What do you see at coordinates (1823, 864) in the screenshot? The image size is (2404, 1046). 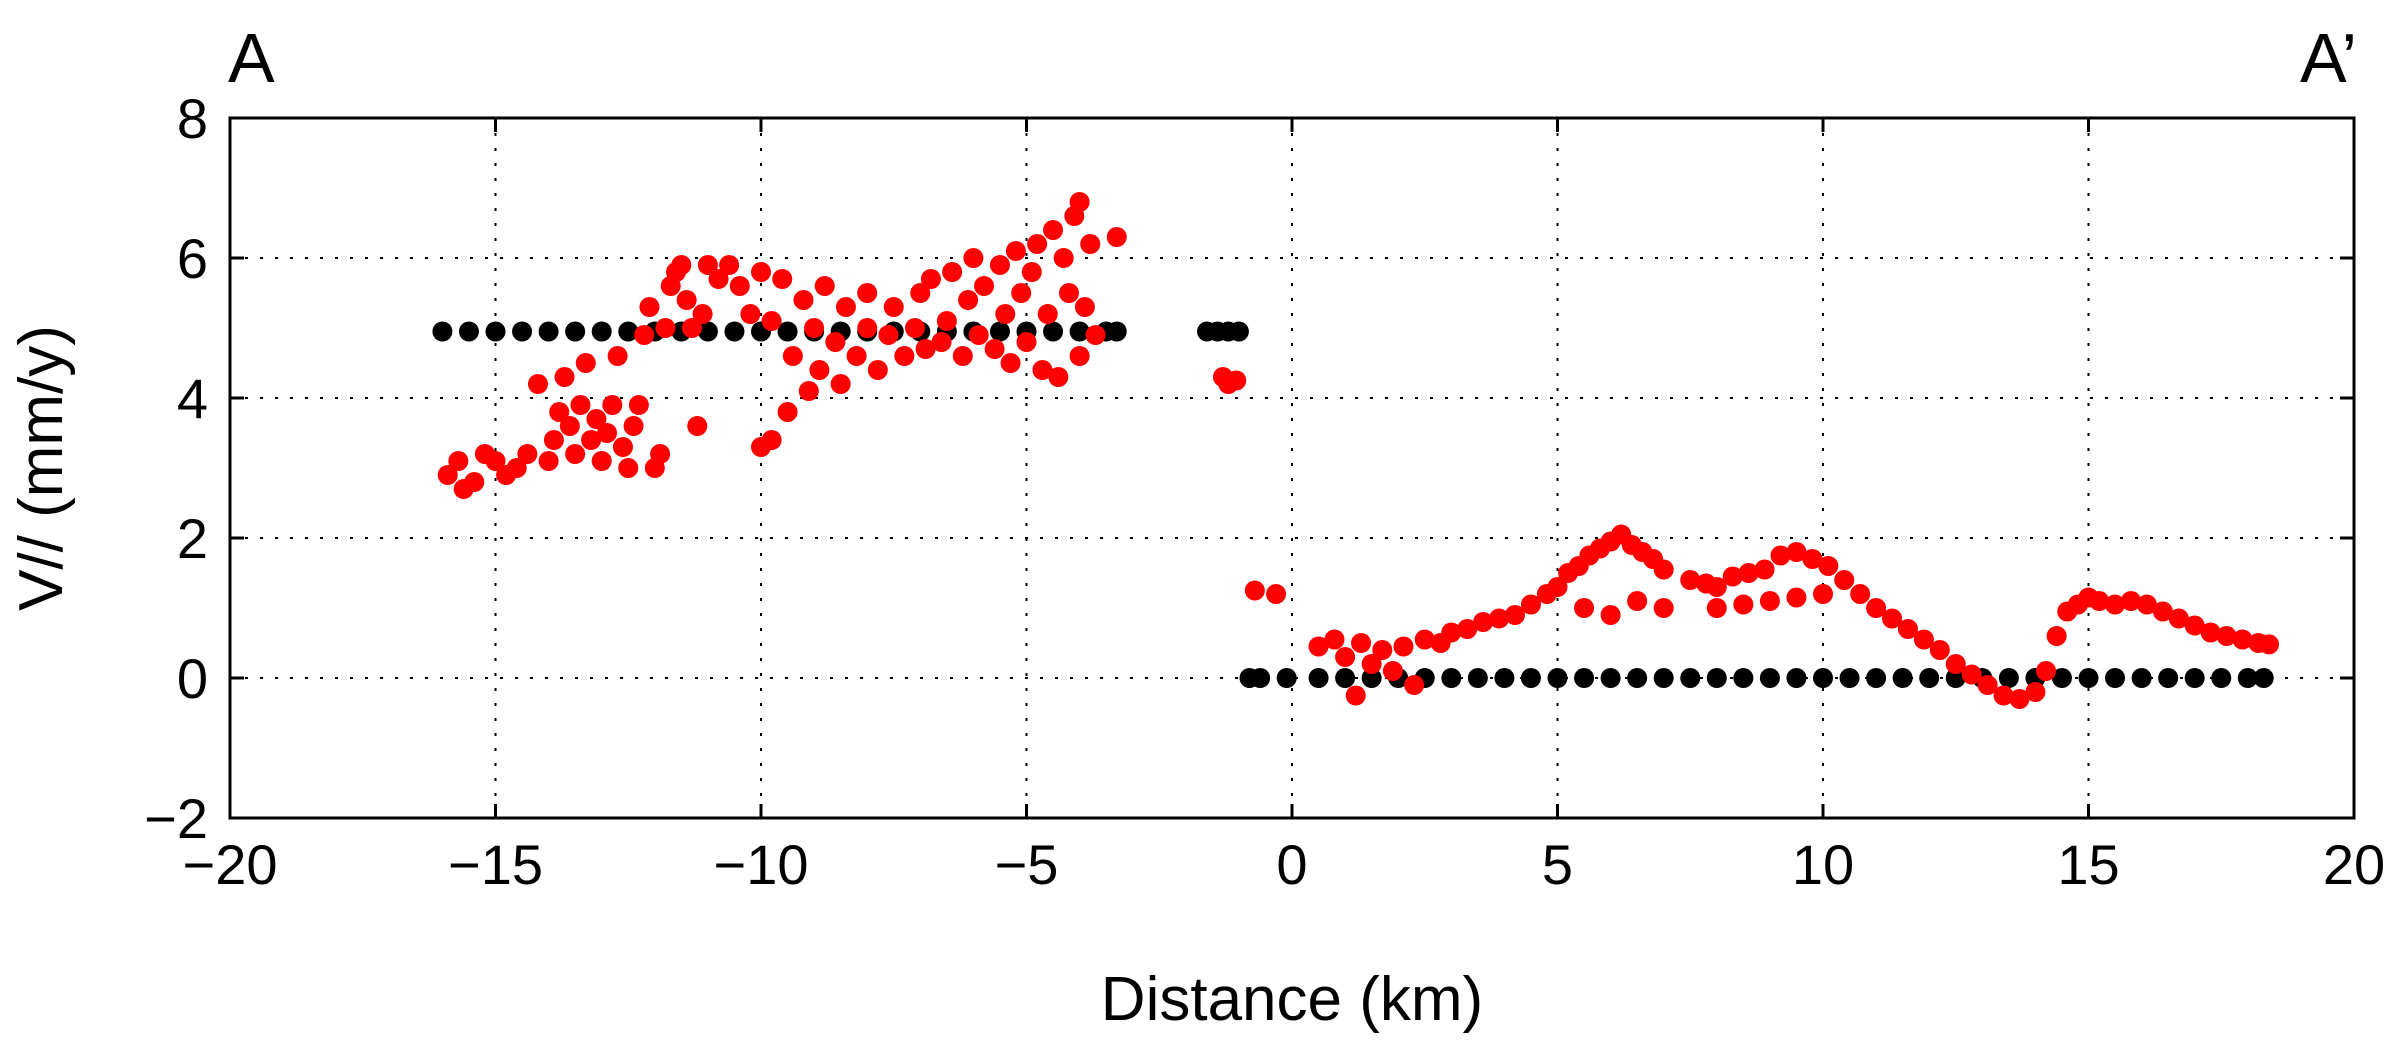 I see `x-tick-label: 10` at bounding box center [1823, 864].